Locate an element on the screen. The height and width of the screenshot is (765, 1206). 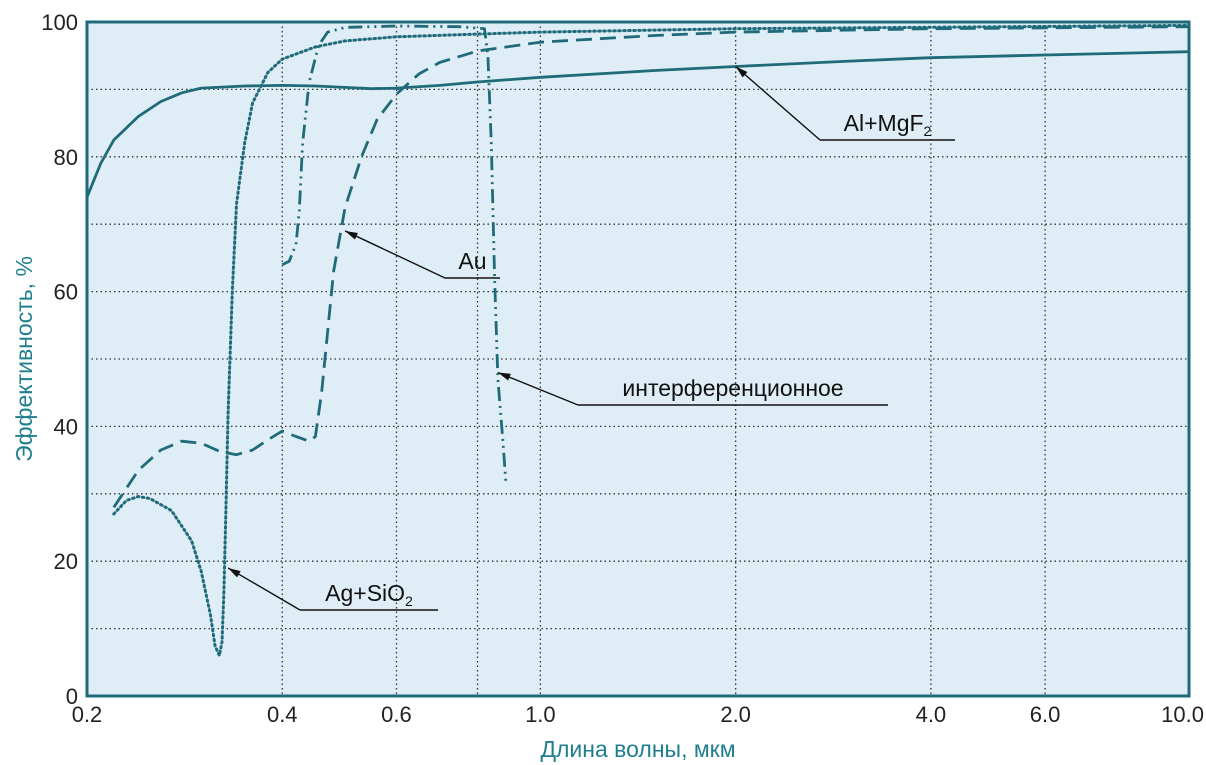
annotation-label: Ag+SiO2 is located at coordinates (369, 594).